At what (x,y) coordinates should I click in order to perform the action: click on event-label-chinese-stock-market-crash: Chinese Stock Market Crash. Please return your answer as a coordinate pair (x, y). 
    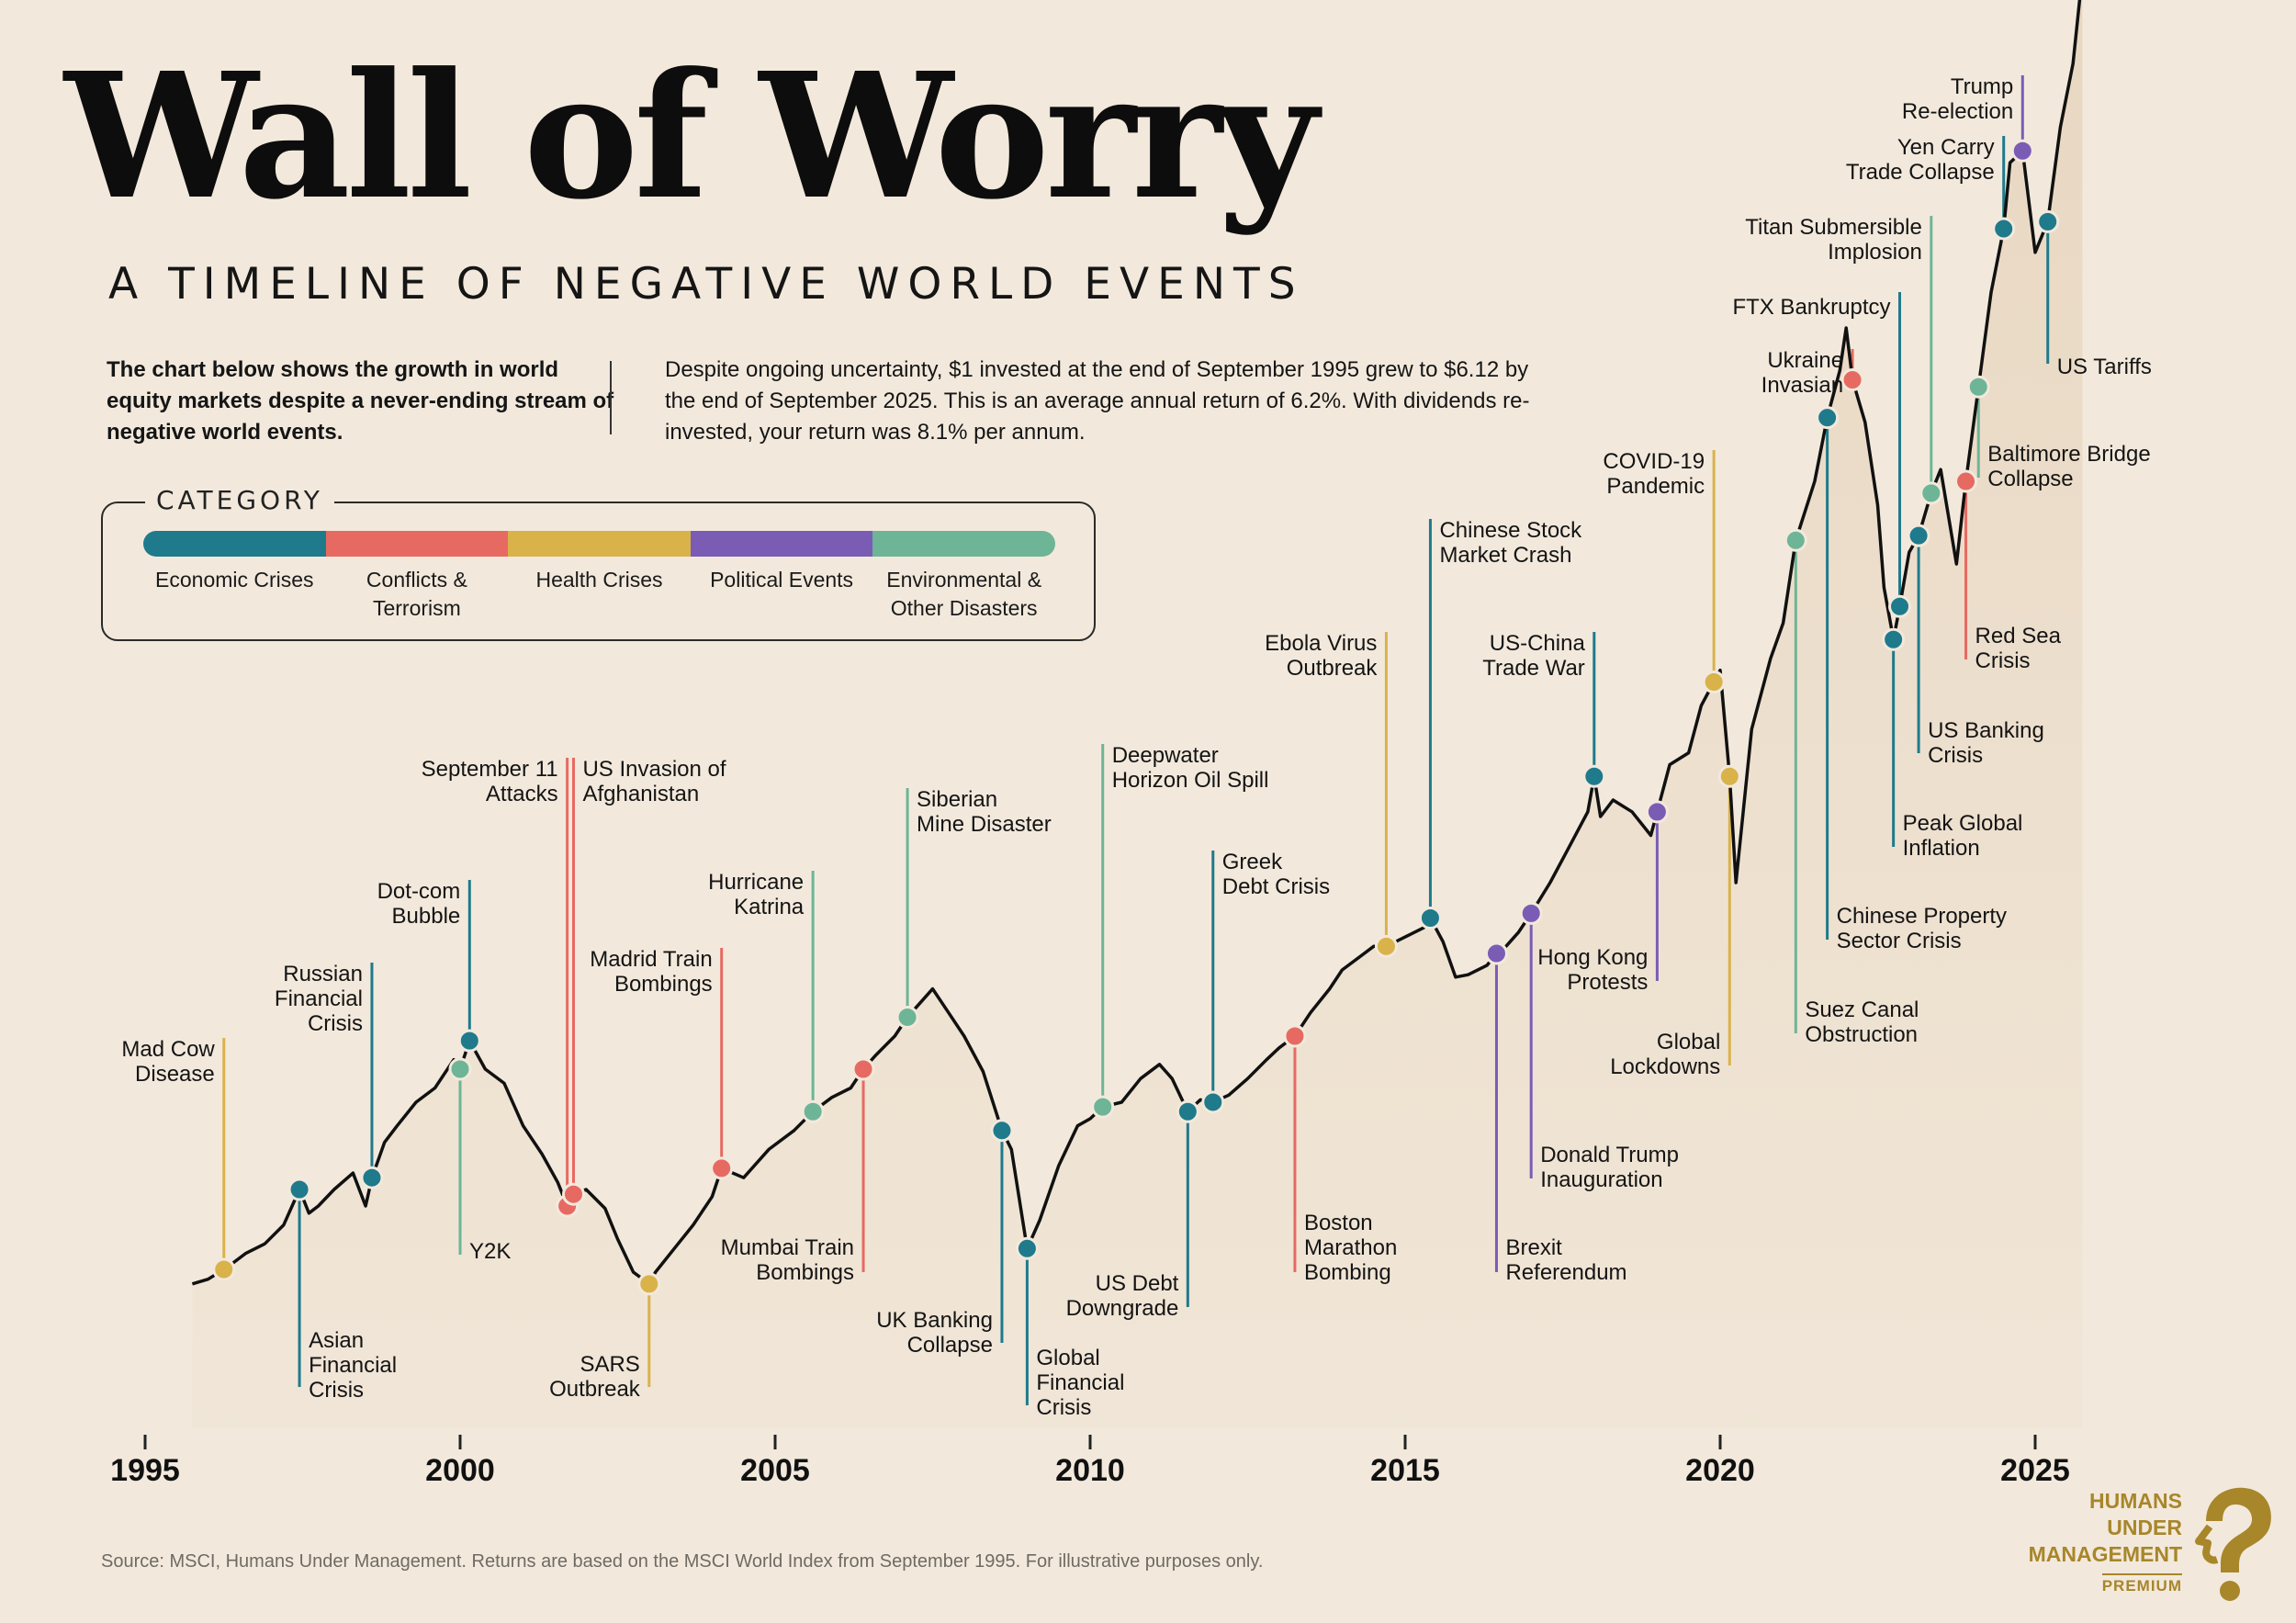
    Looking at the image, I should click on (1510, 543).